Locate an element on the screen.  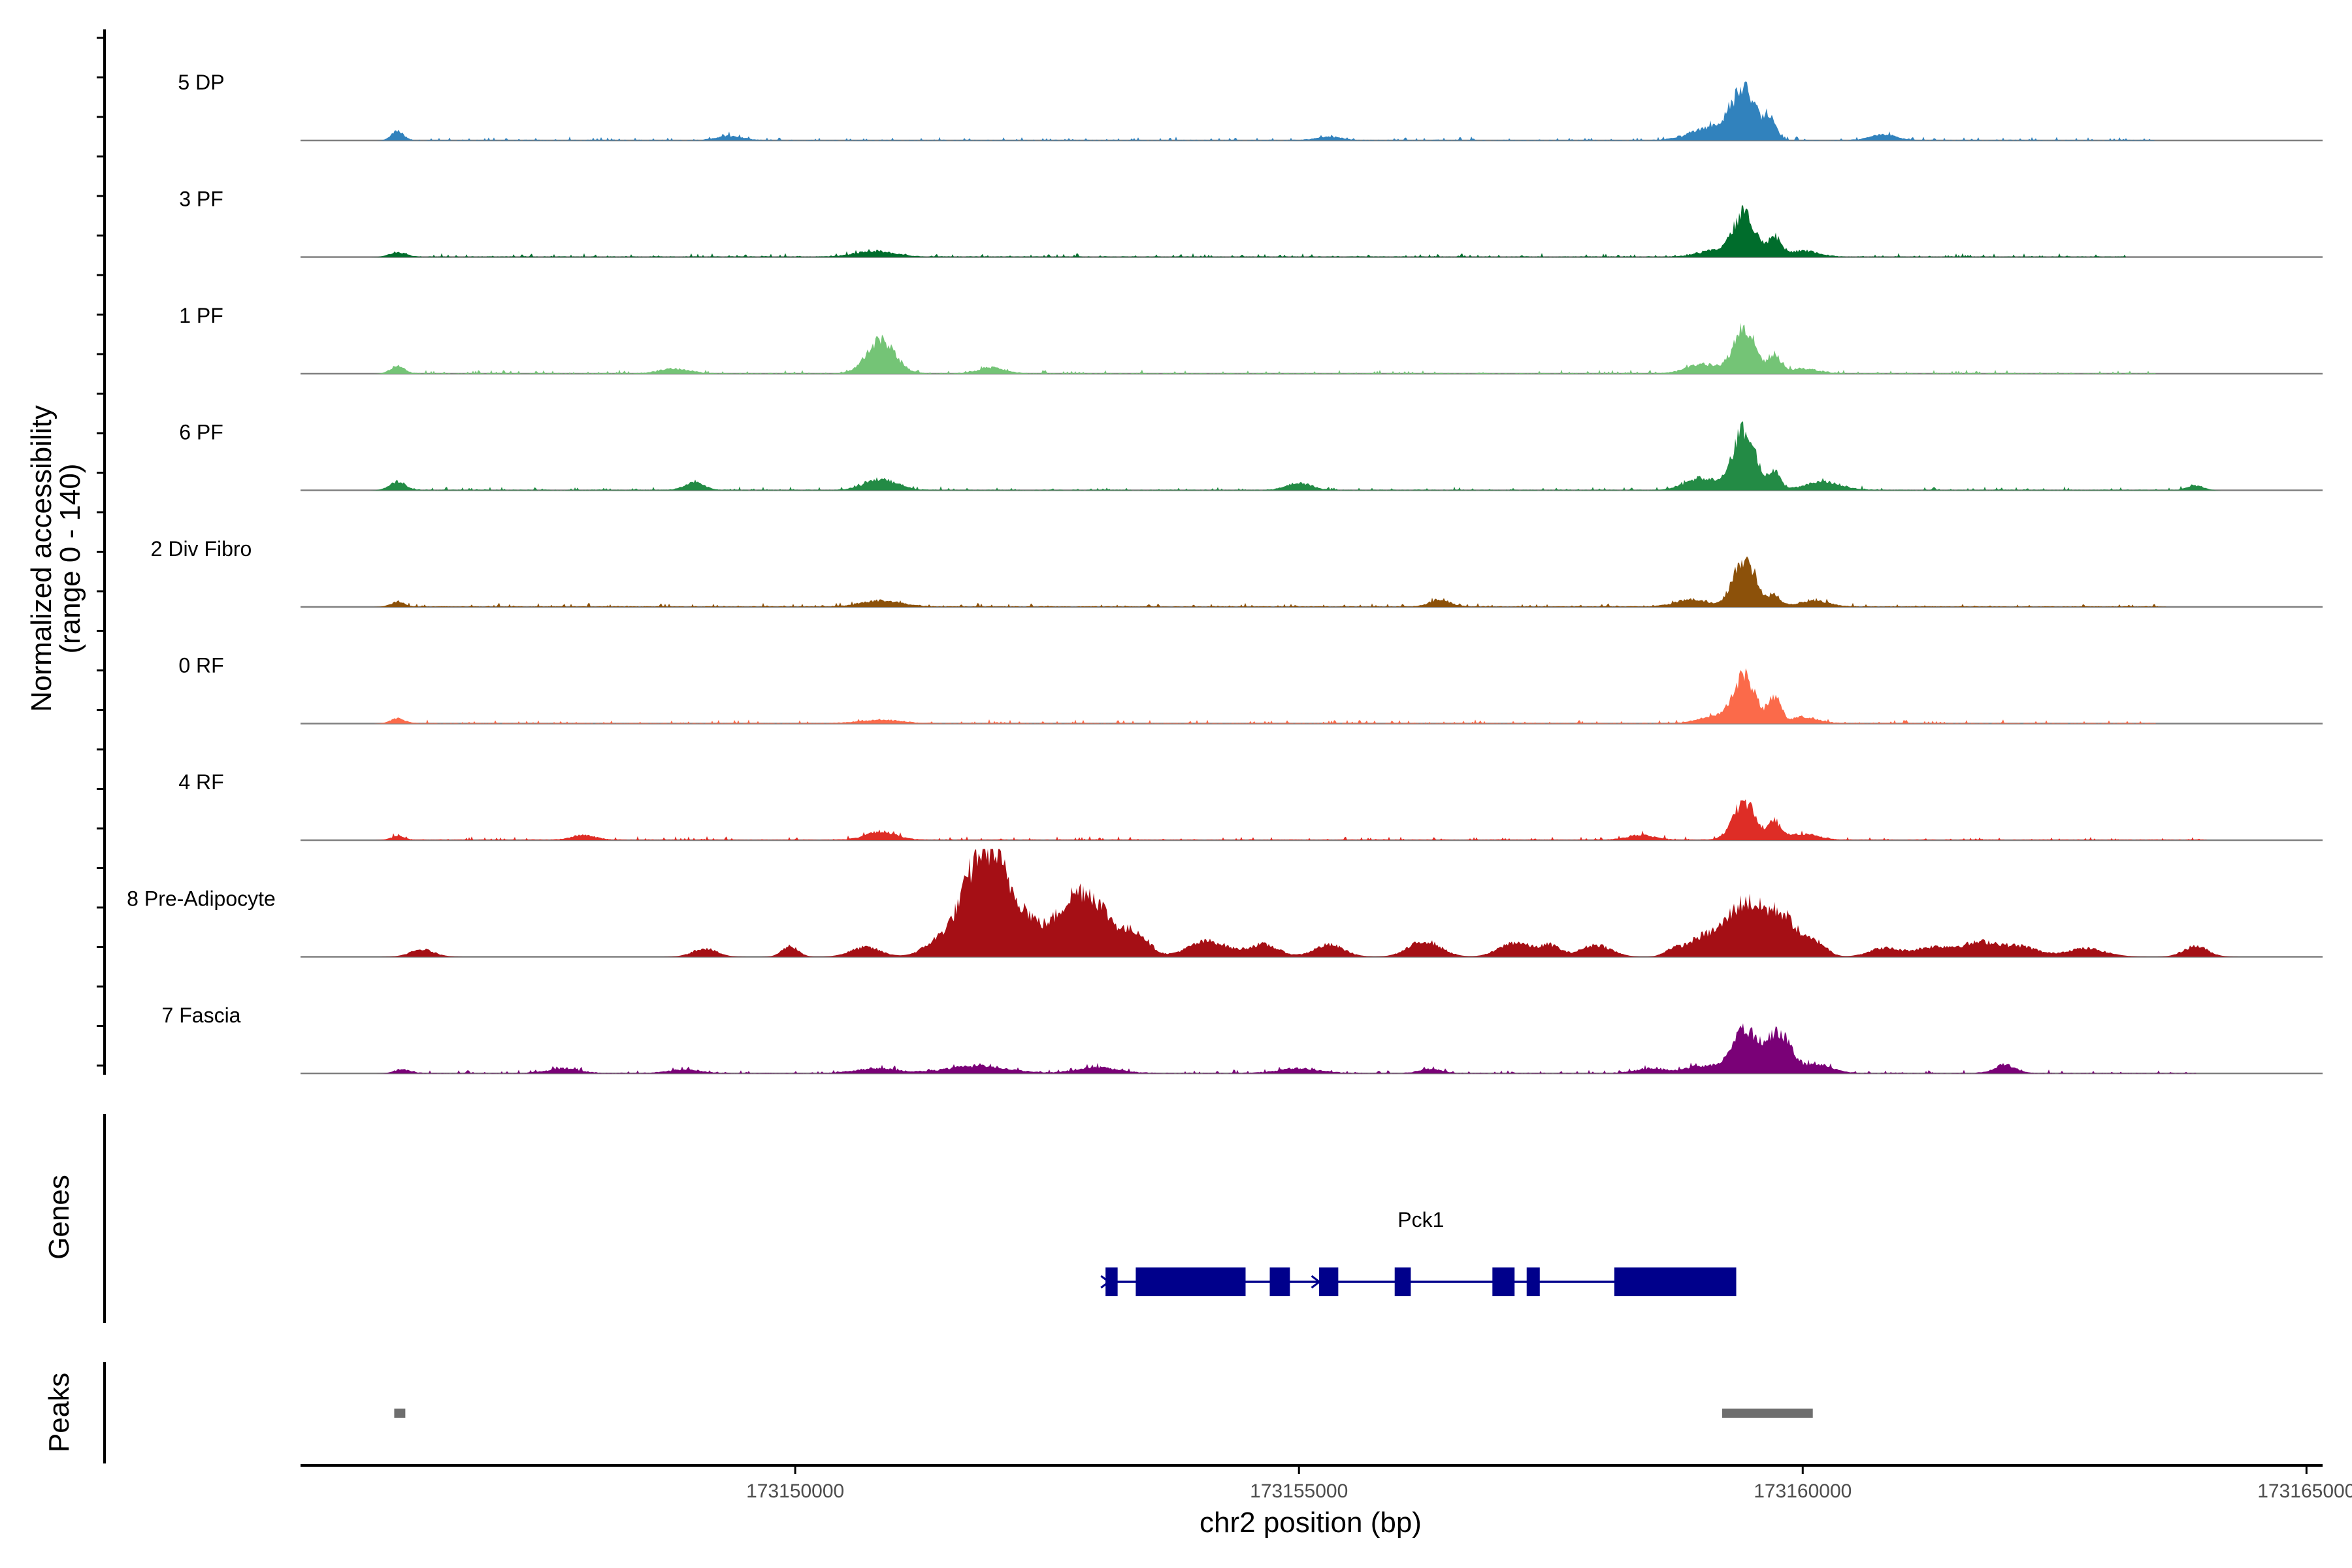
track-7-fascia: 7 Fascia is located at coordinates (1242, 1039).